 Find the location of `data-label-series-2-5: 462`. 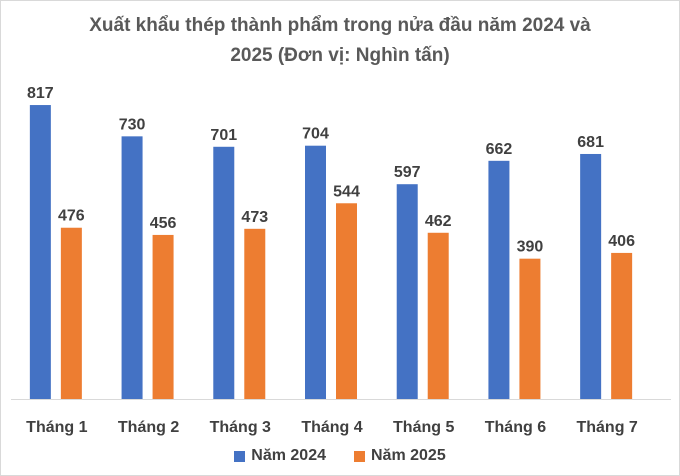

data-label-series-2-5: 462 is located at coordinates (438, 221).